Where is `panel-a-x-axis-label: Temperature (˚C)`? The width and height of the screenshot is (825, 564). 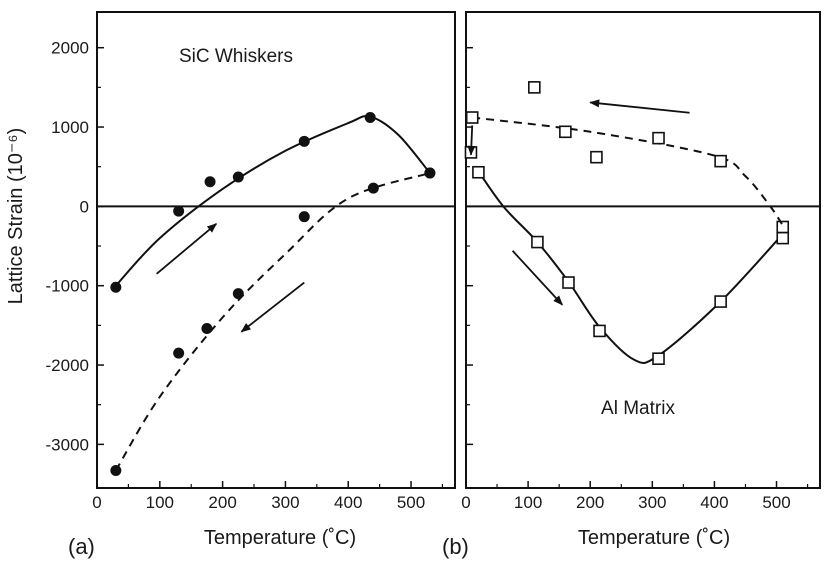 panel-a-x-axis-label: Temperature (˚C) is located at coordinates (280, 538).